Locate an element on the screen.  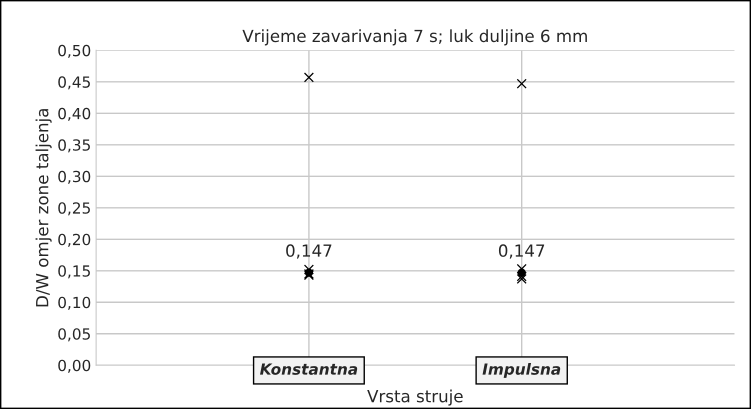
x-tick-label: Konstantna is located at coordinates (309, 369).